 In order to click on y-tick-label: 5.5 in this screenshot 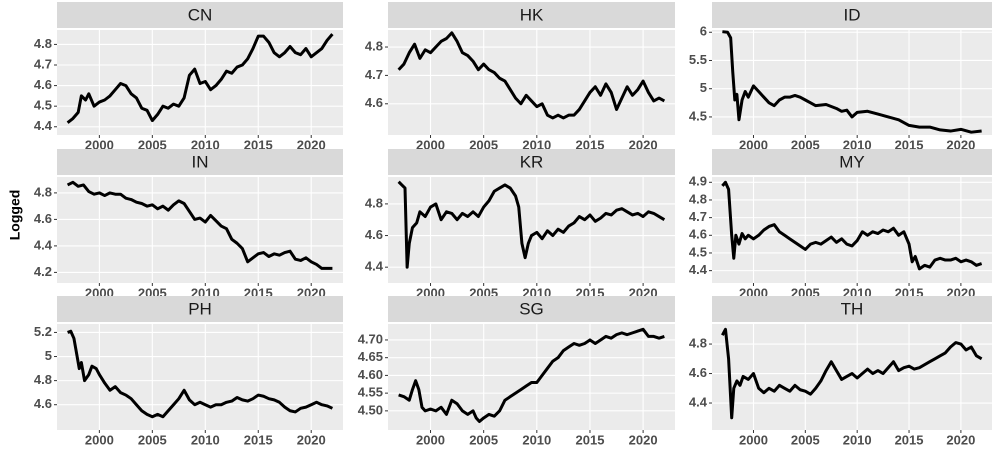, I will do `click(698, 59)`.